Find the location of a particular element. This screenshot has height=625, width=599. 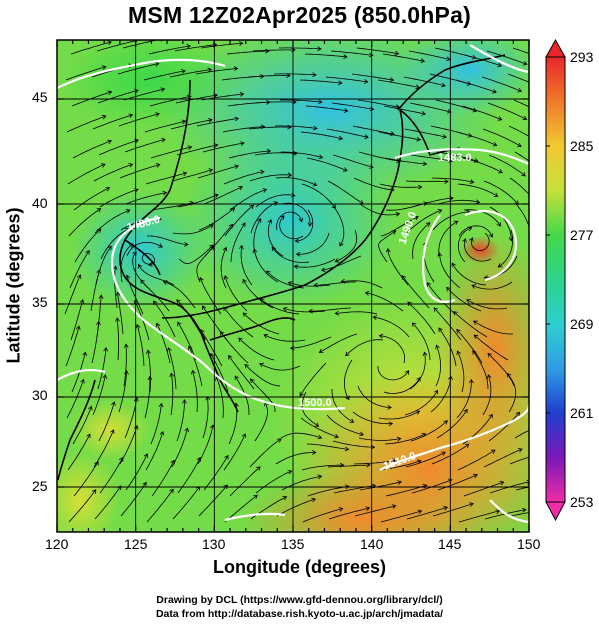

colorbar-label: 277 is located at coordinates (582, 235).